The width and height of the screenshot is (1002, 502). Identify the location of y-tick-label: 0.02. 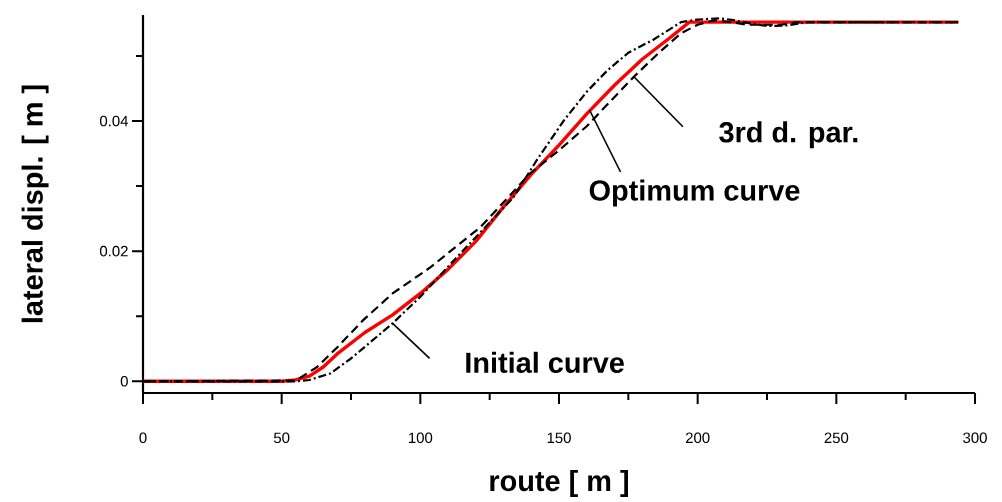
(113, 251).